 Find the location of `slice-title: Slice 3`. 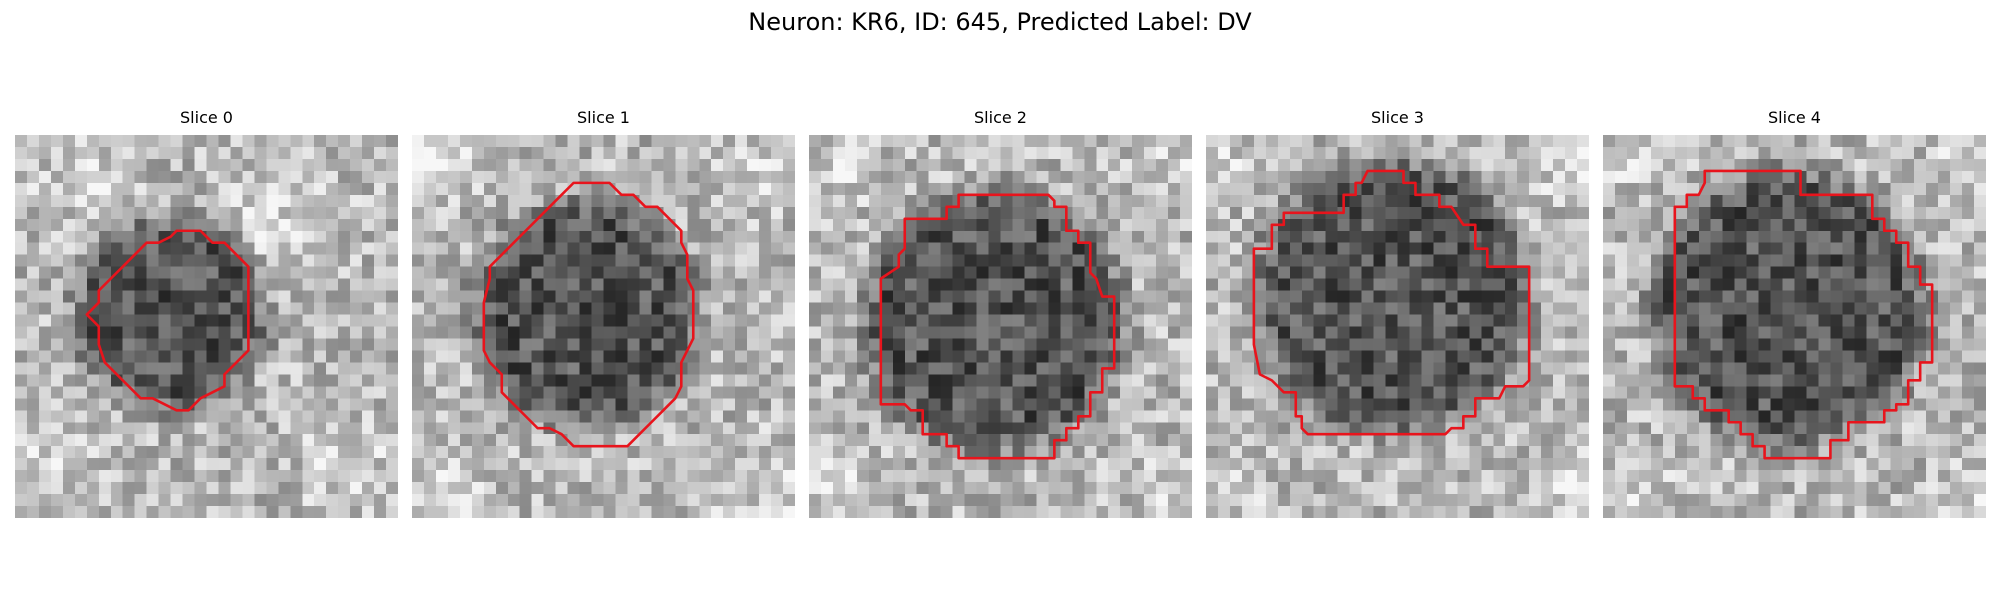

slice-title: Slice 3 is located at coordinates (1397, 117).